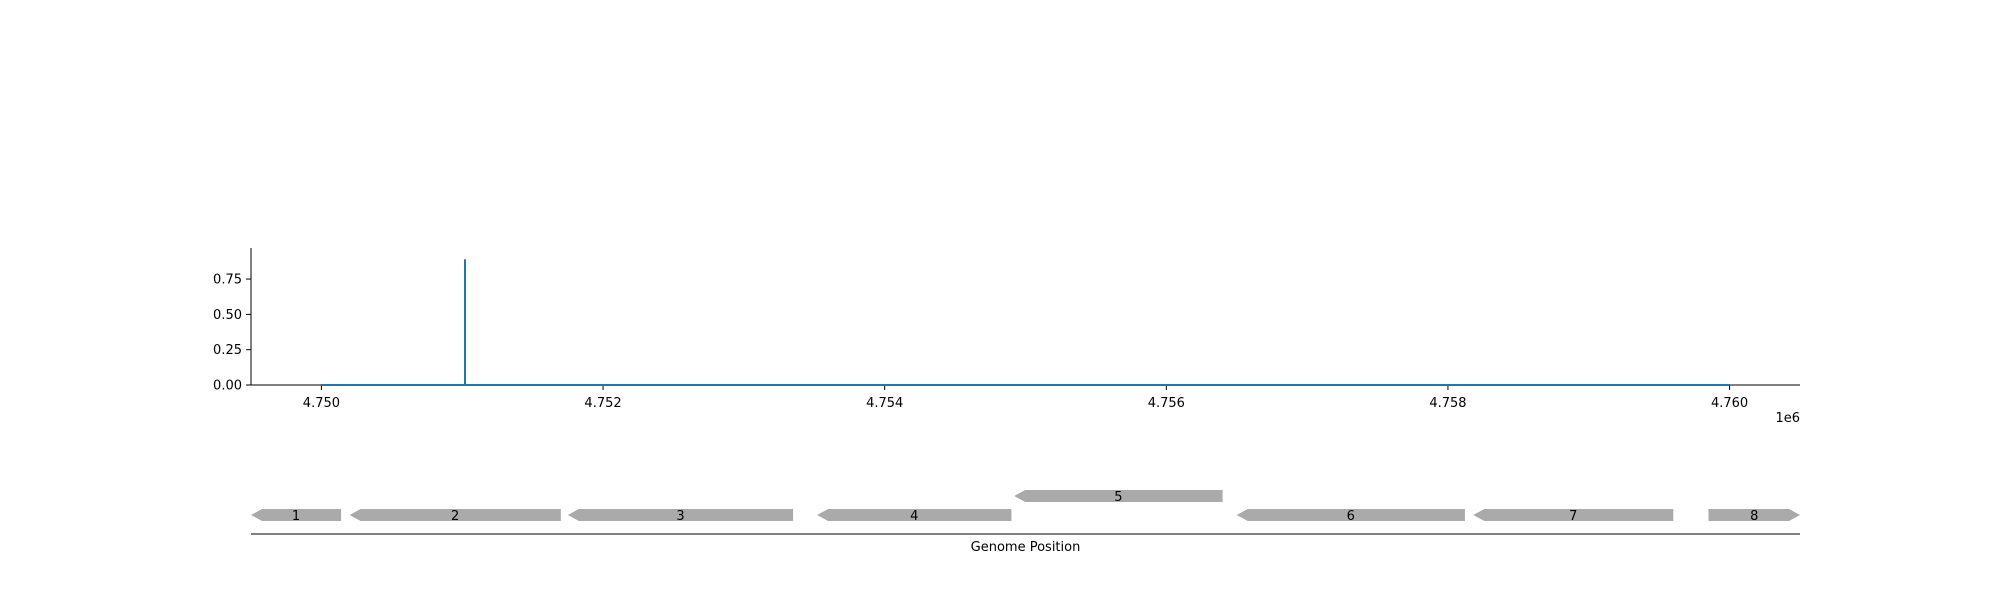 The image size is (2000, 600). What do you see at coordinates (1025, 507) in the screenshot?
I see `genes: 1 2 3 4 5 6 7 8` at bounding box center [1025, 507].